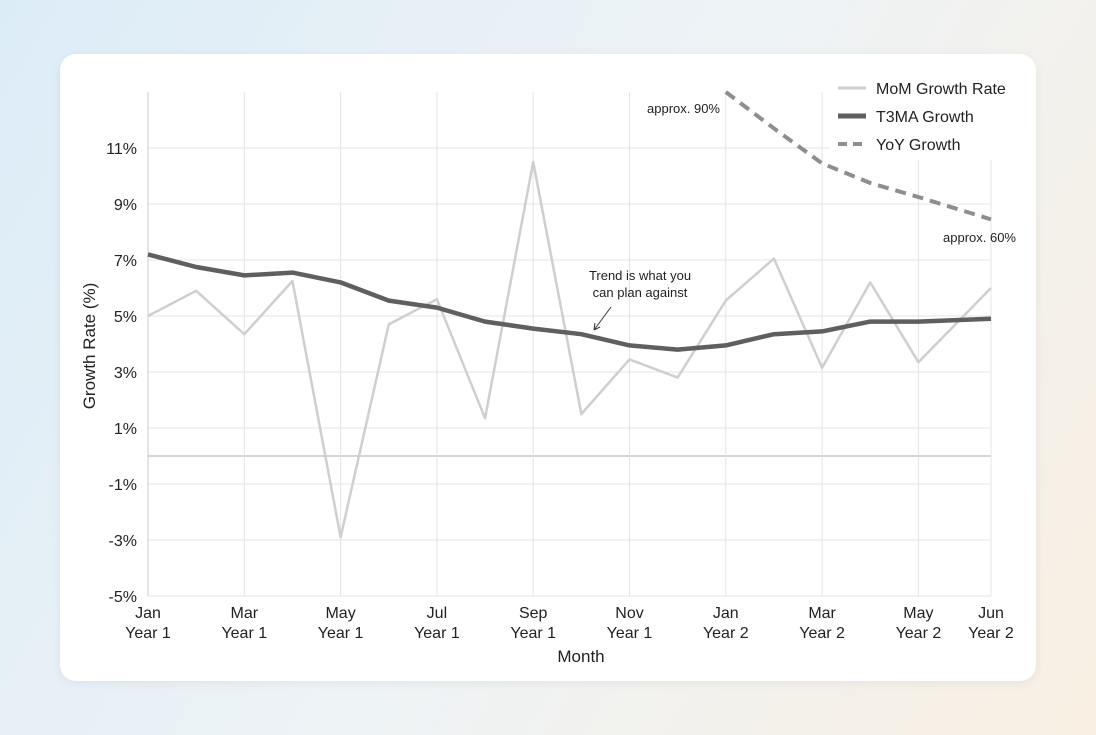 The height and width of the screenshot is (735, 1096). What do you see at coordinates (979, 237) in the screenshot?
I see `annotation-approx-60: approx. 60%` at bounding box center [979, 237].